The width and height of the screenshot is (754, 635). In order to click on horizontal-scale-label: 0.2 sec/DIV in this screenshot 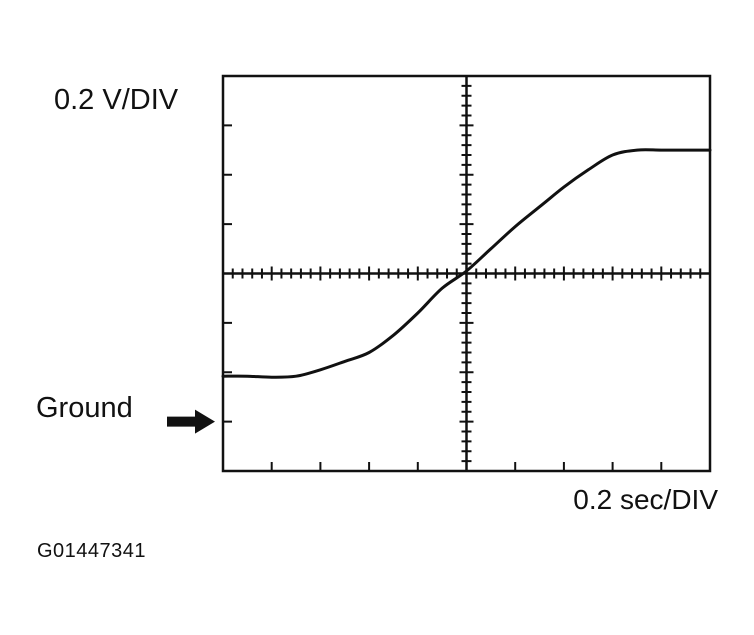, I will do `click(645, 499)`.